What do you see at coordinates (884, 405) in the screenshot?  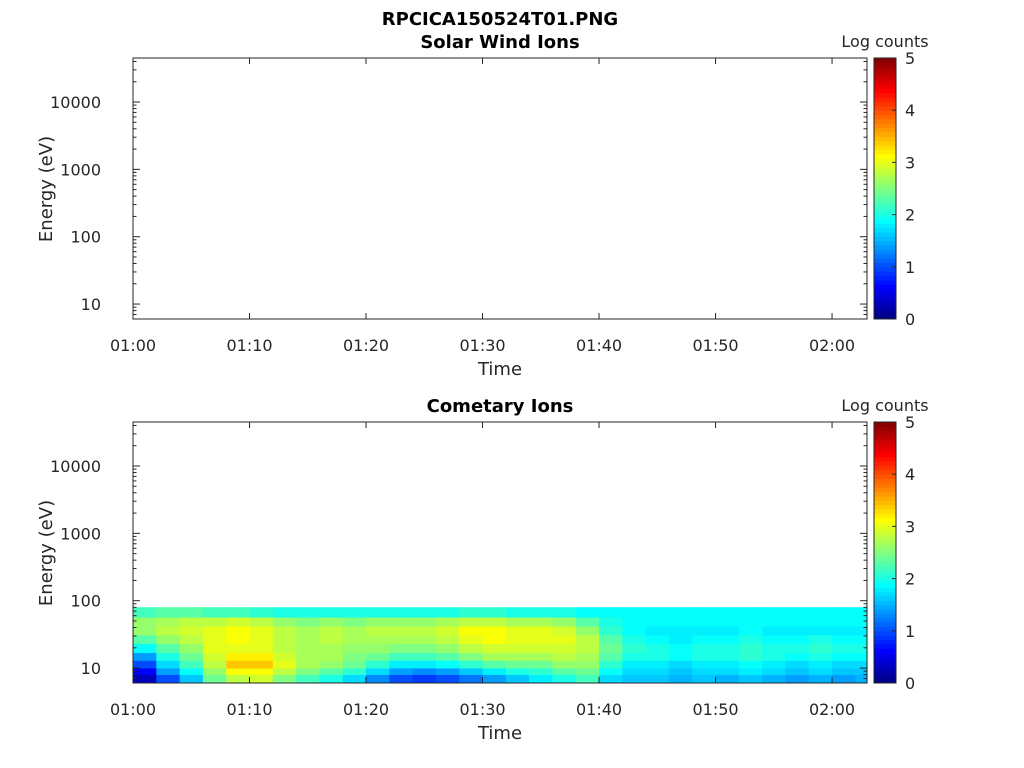 I see `cometary-colorbar-label: Log counts` at bounding box center [884, 405].